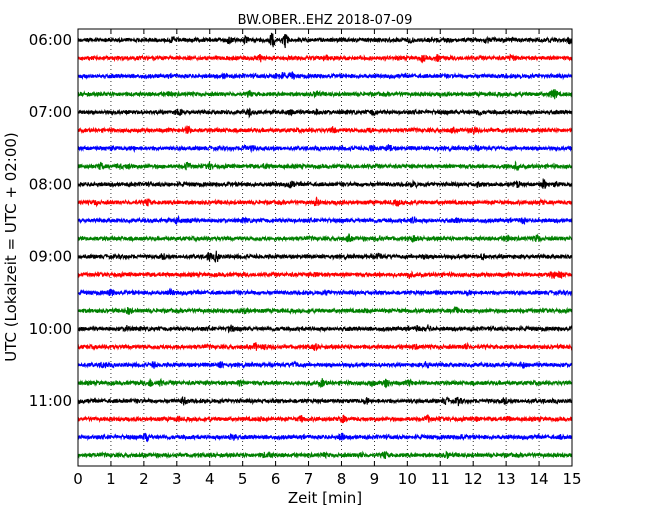  Describe the element at coordinates (210, 479) in the screenshot. I see `x-tick-label: 4` at that location.